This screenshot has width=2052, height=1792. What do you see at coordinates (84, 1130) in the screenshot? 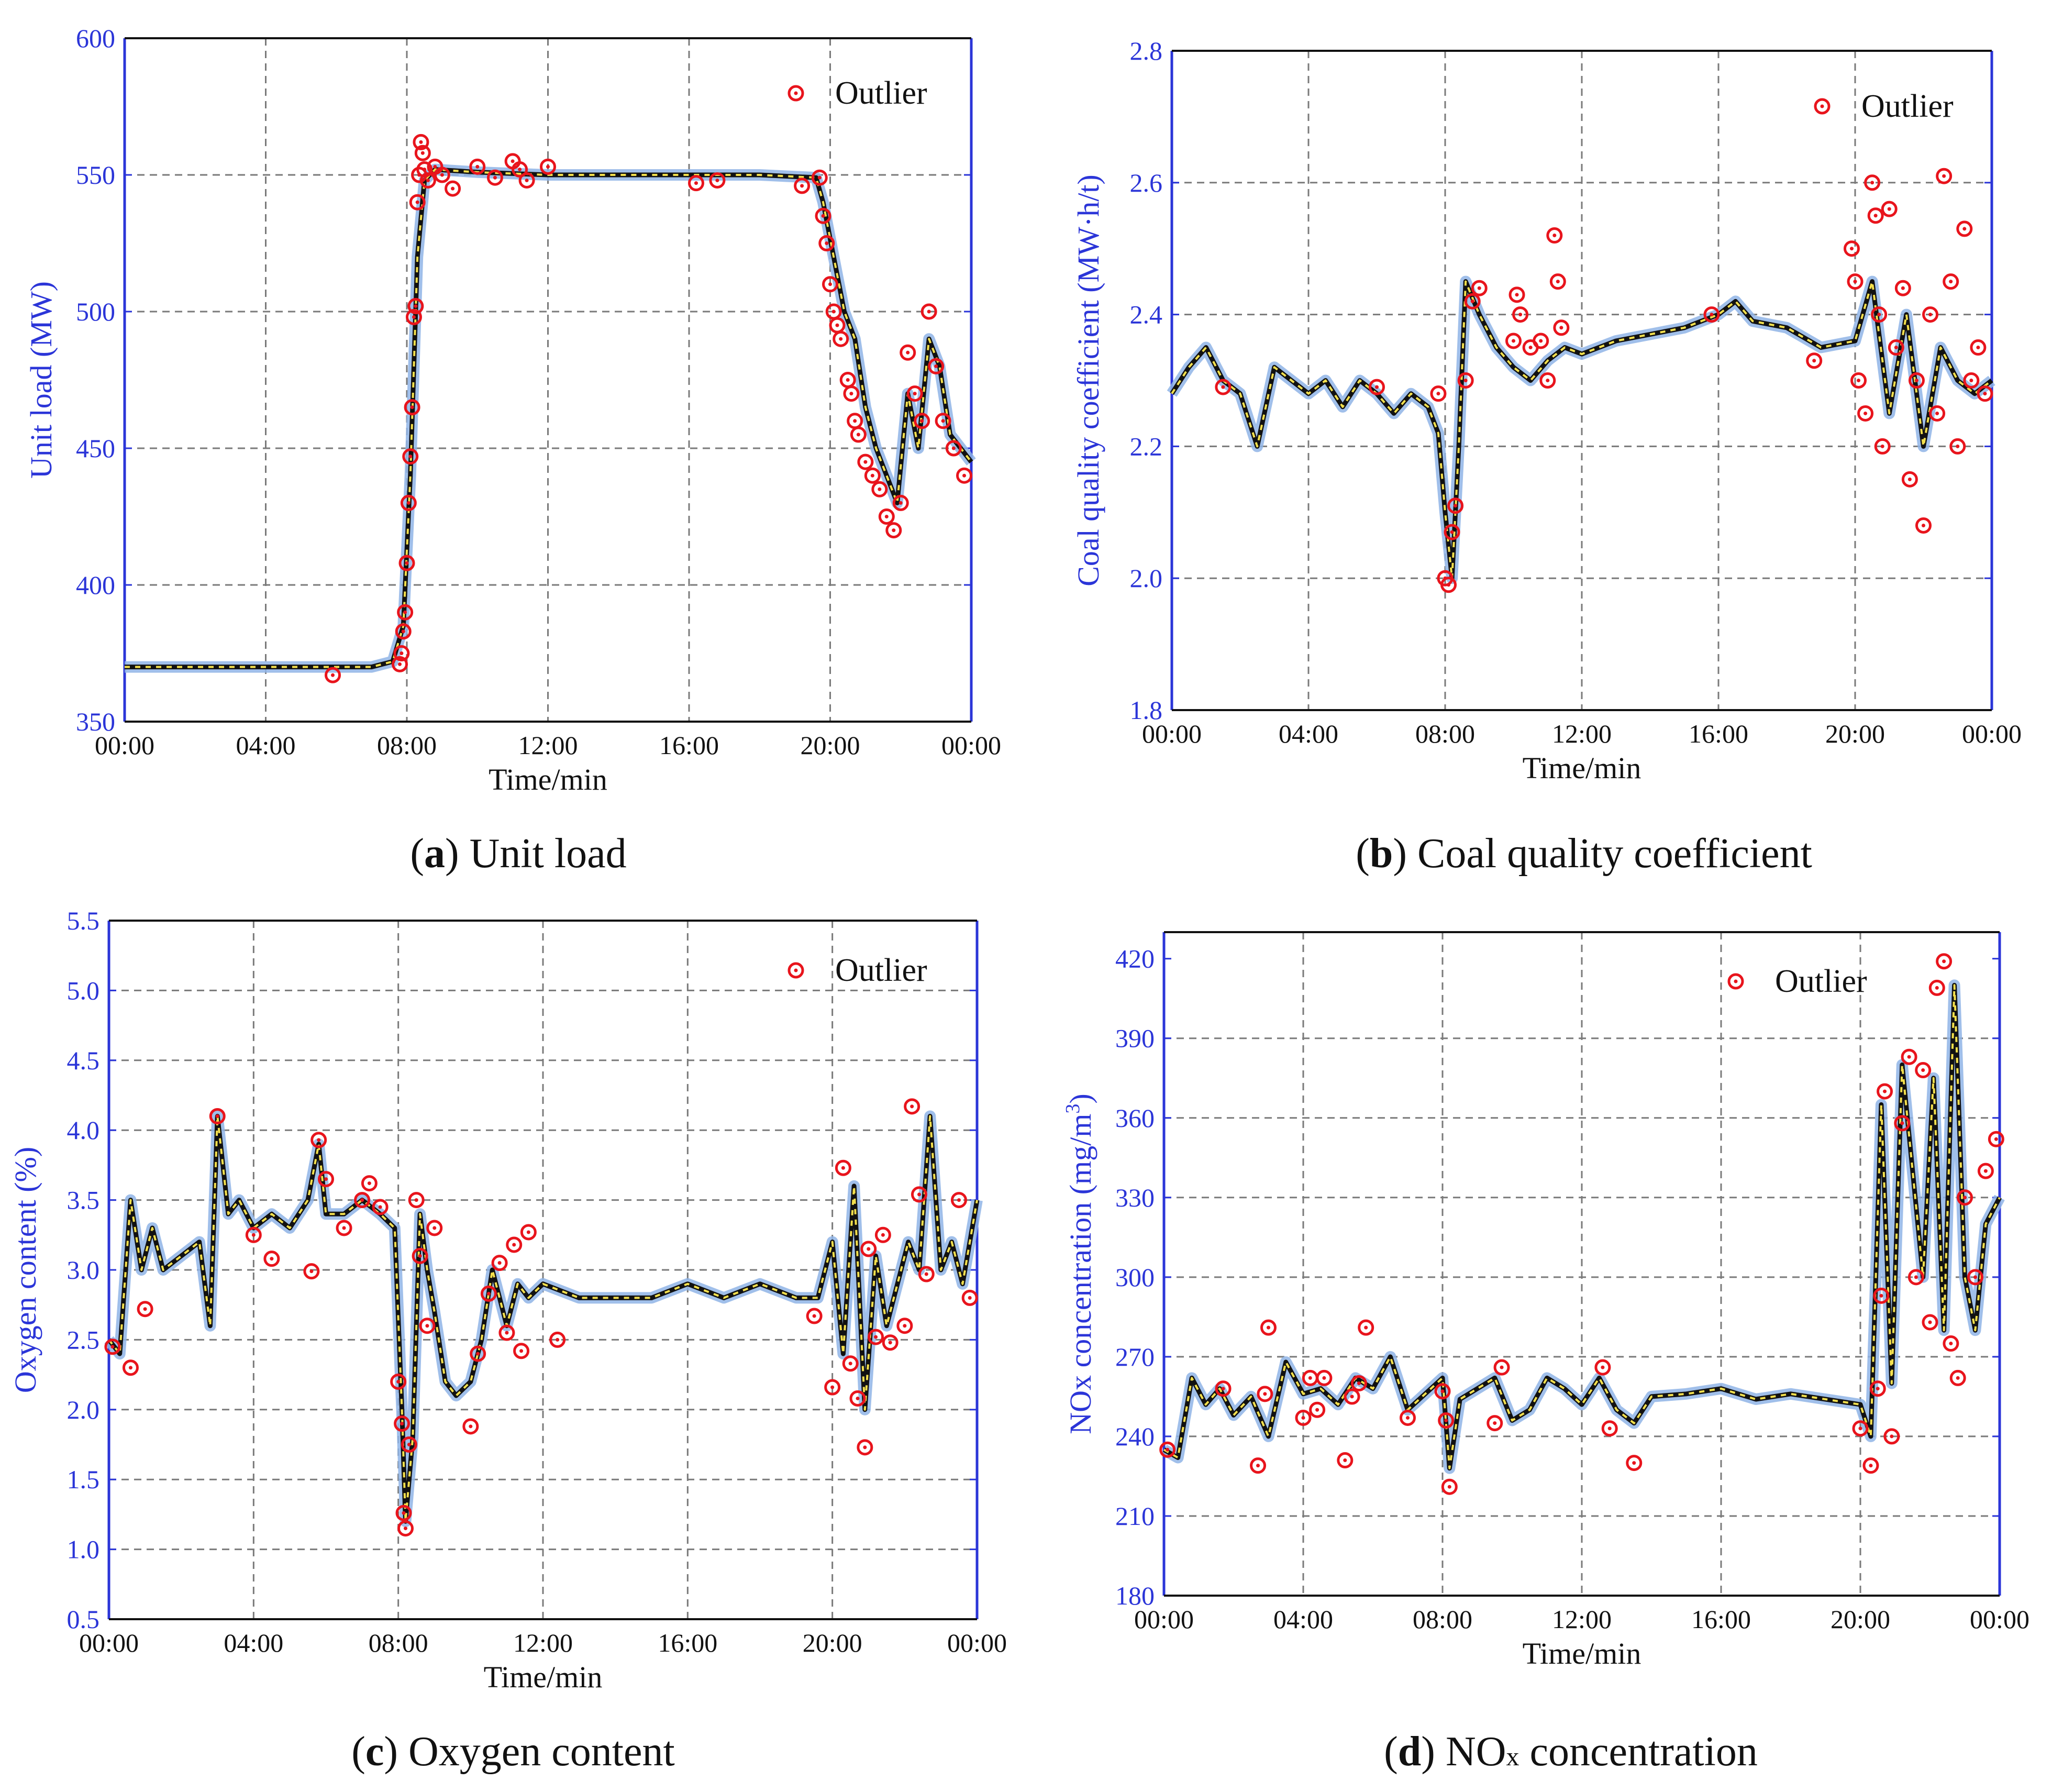
I see `y-tick-label: 4.0` at bounding box center [84, 1130].